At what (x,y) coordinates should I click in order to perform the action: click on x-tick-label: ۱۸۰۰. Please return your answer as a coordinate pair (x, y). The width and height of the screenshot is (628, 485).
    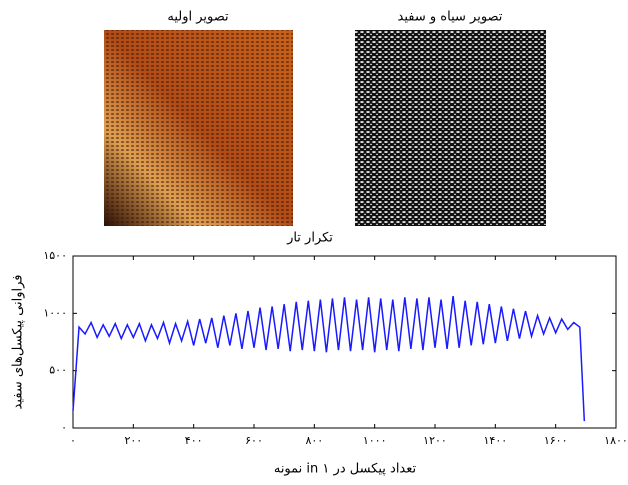
    Looking at the image, I should click on (616, 440).